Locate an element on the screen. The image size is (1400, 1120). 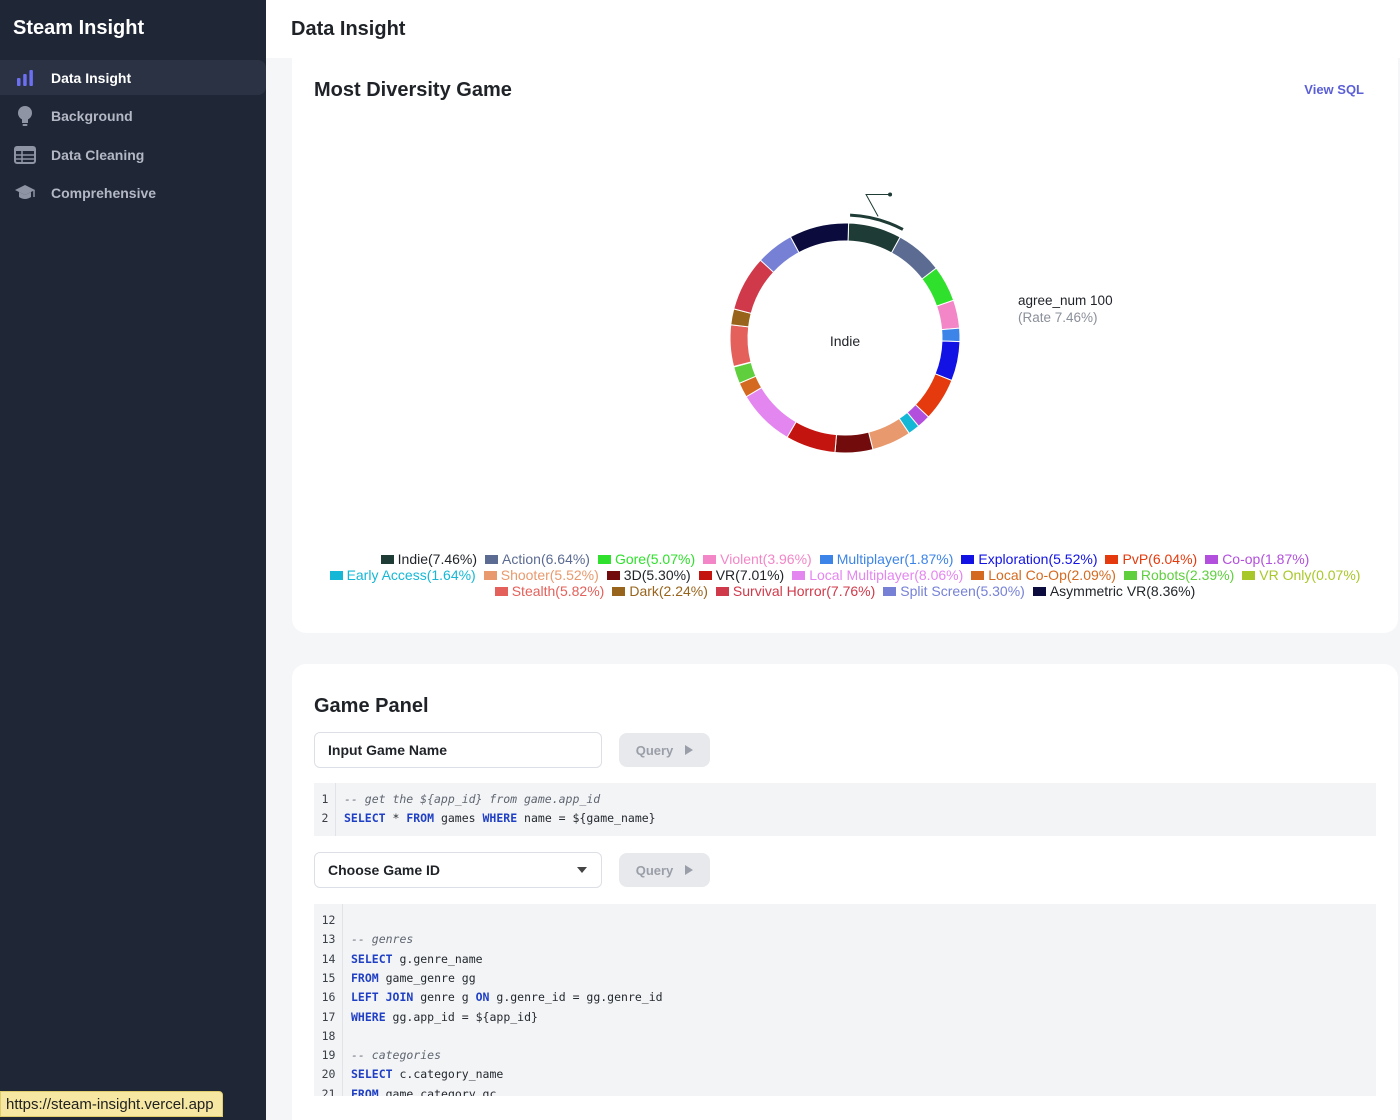
legend-item: Stealth(5.82%) is located at coordinates (549, 591).